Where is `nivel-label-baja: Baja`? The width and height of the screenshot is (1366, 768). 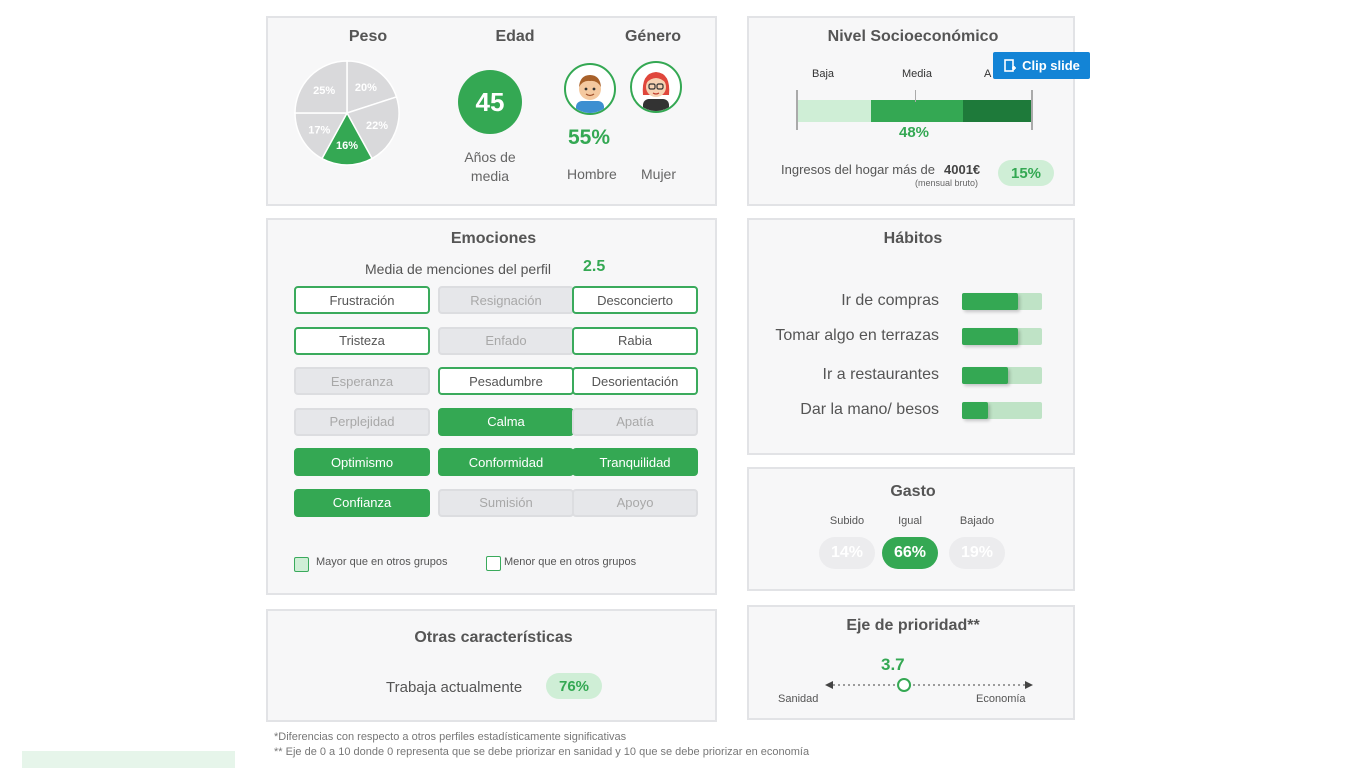 nivel-label-baja: Baja is located at coordinates (823, 74).